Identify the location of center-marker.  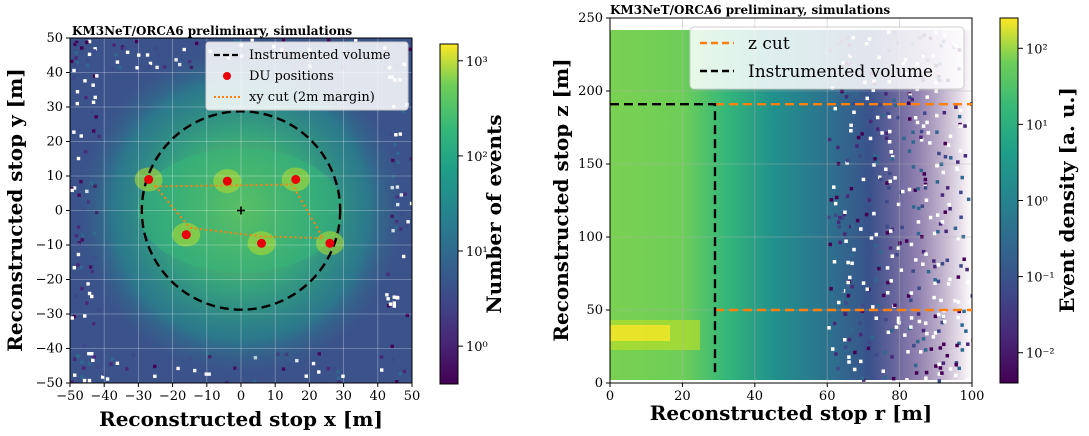
(241, 210).